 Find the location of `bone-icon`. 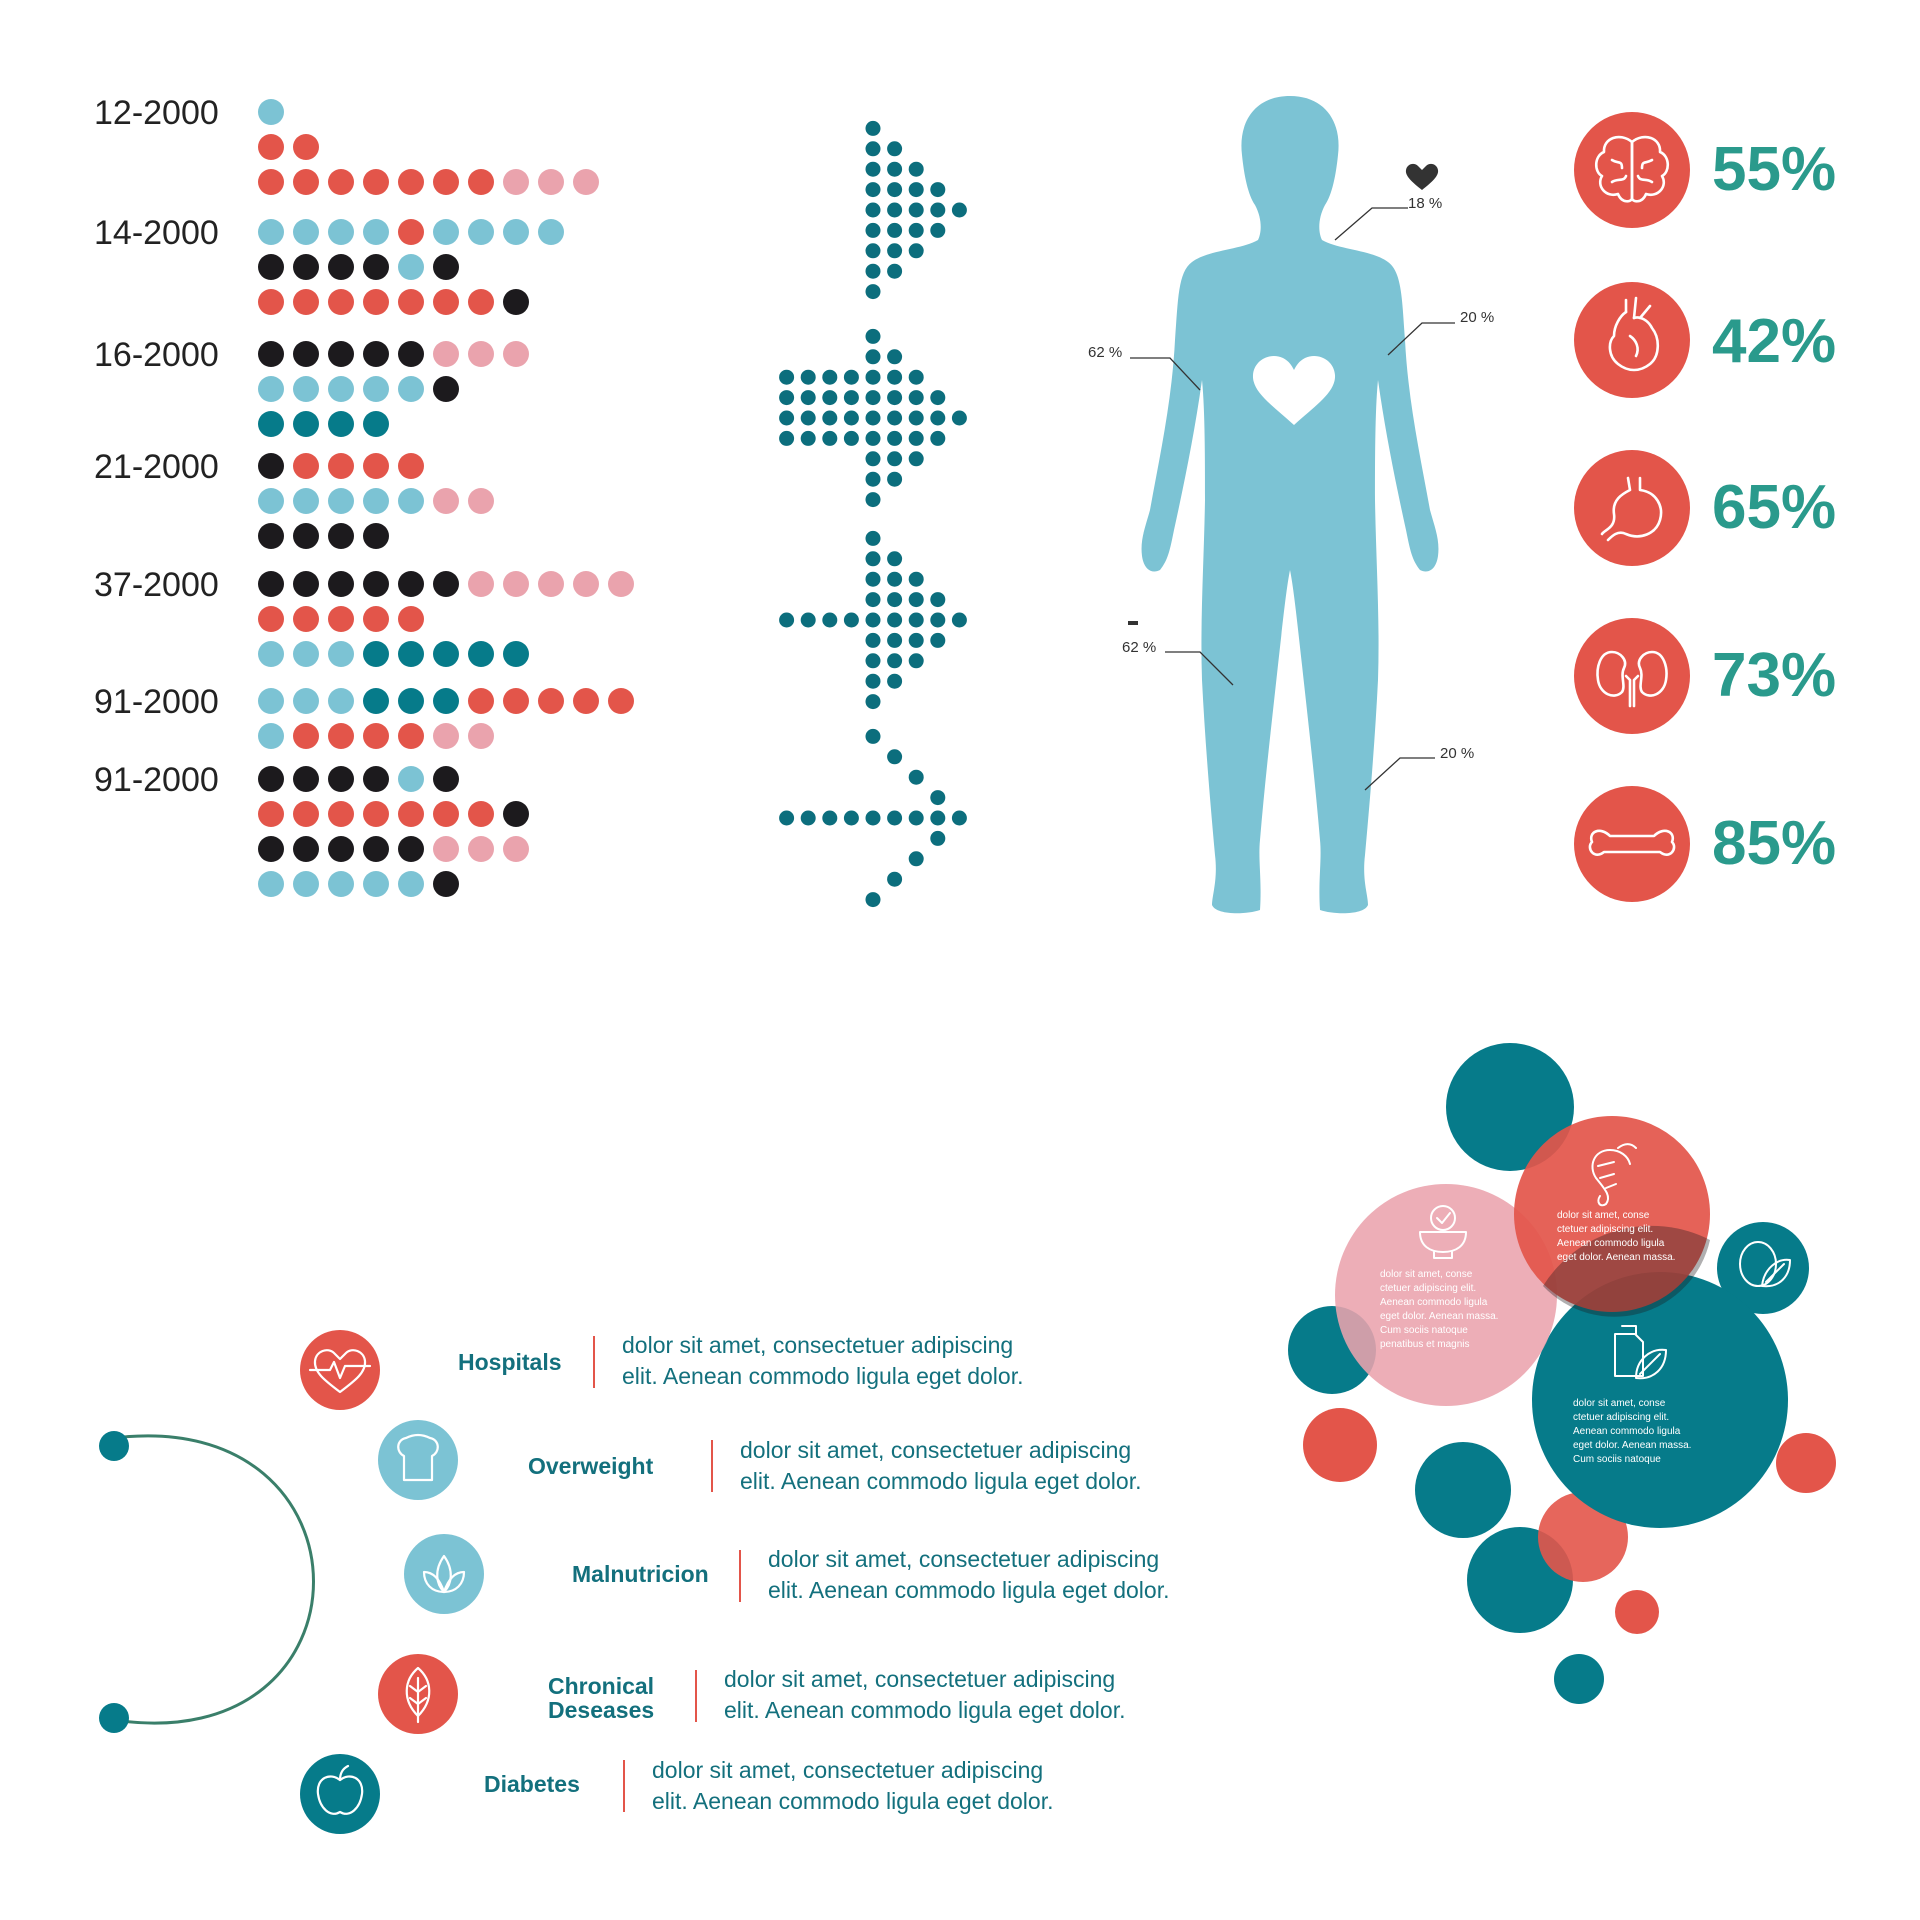

bone-icon is located at coordinates (1632, 842).